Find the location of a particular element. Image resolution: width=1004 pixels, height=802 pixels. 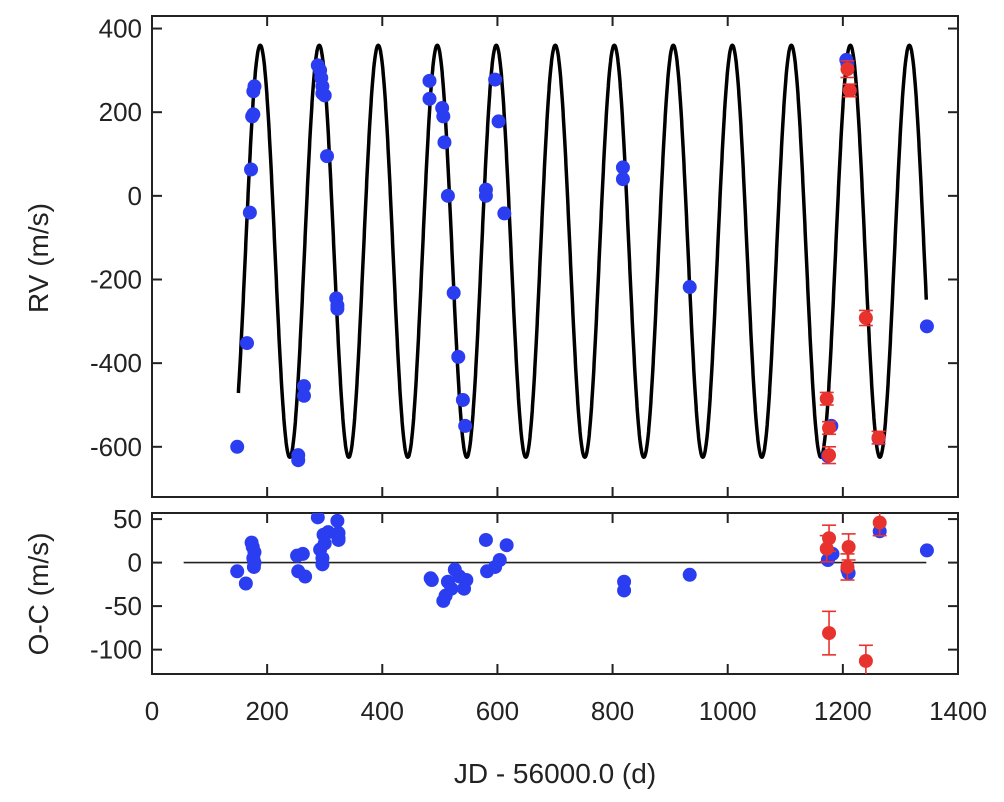

x-tick-label: 800 is located at coordinates (612, 711).